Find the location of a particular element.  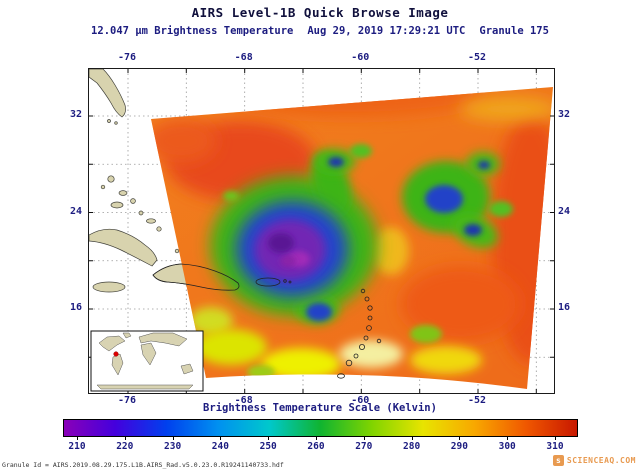

lesser-antilles-arc is located at coordinates (359, 333).